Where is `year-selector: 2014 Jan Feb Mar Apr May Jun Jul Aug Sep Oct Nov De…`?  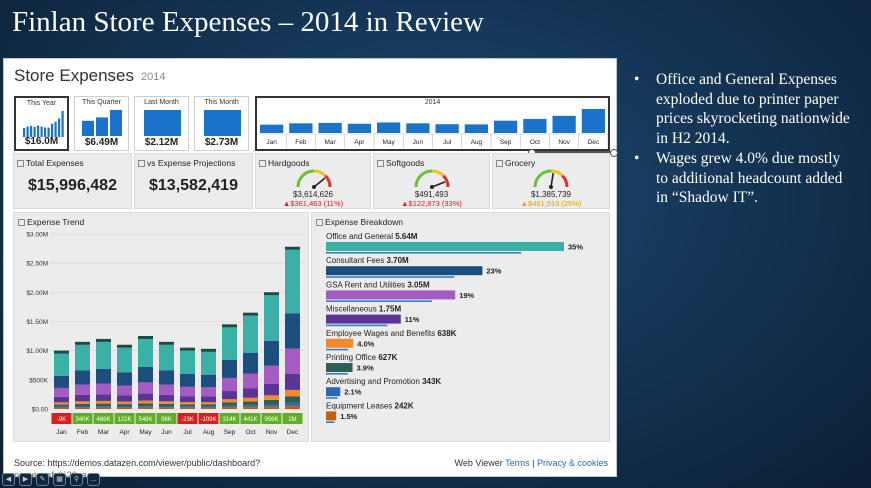 year-selector: 2014 Jan Feb Mar Apr May Jun Jul Aug Sep Oct Nov De… is located at coordinates (432, 123).